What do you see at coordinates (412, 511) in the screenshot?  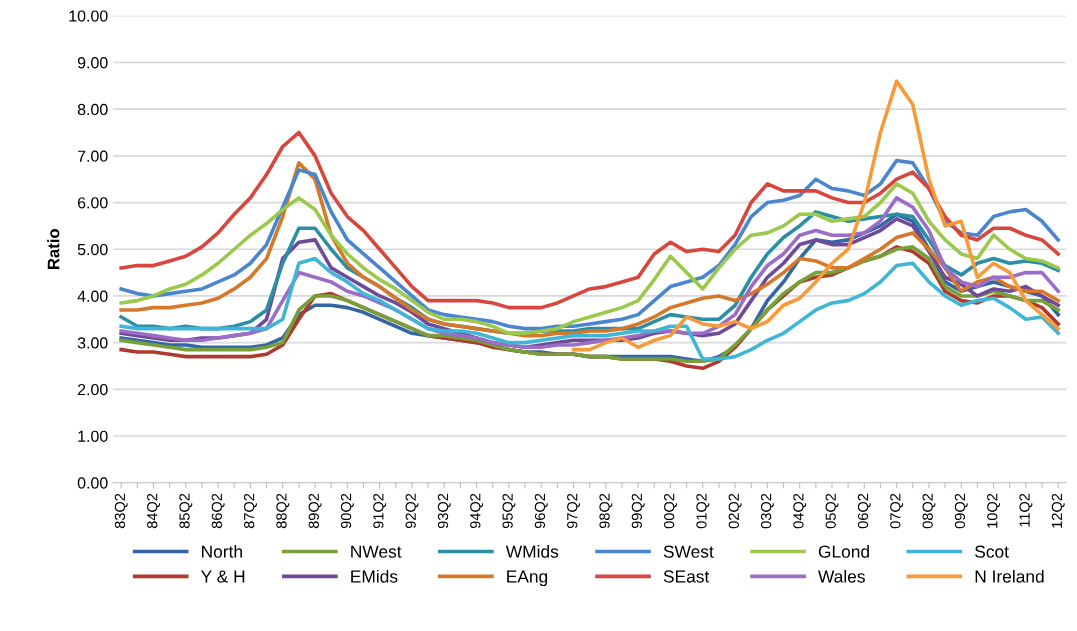 I see `x-tick-label: 92Q2` at bounding box center [412, 511].